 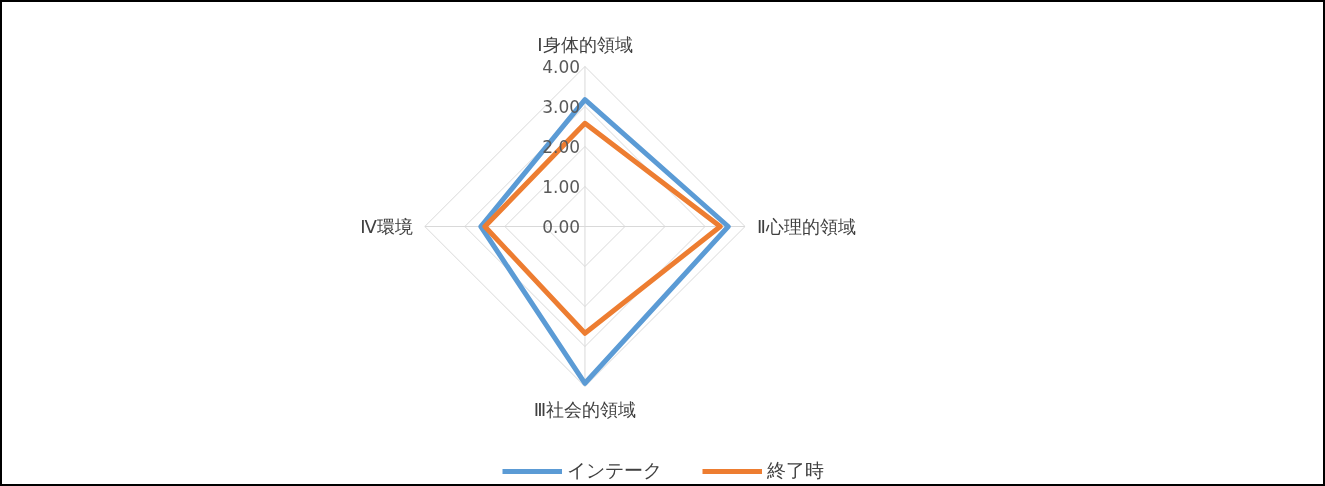 I want to click on spoke-label: Ⅱ心理的領域, so click(x=806, y=226).